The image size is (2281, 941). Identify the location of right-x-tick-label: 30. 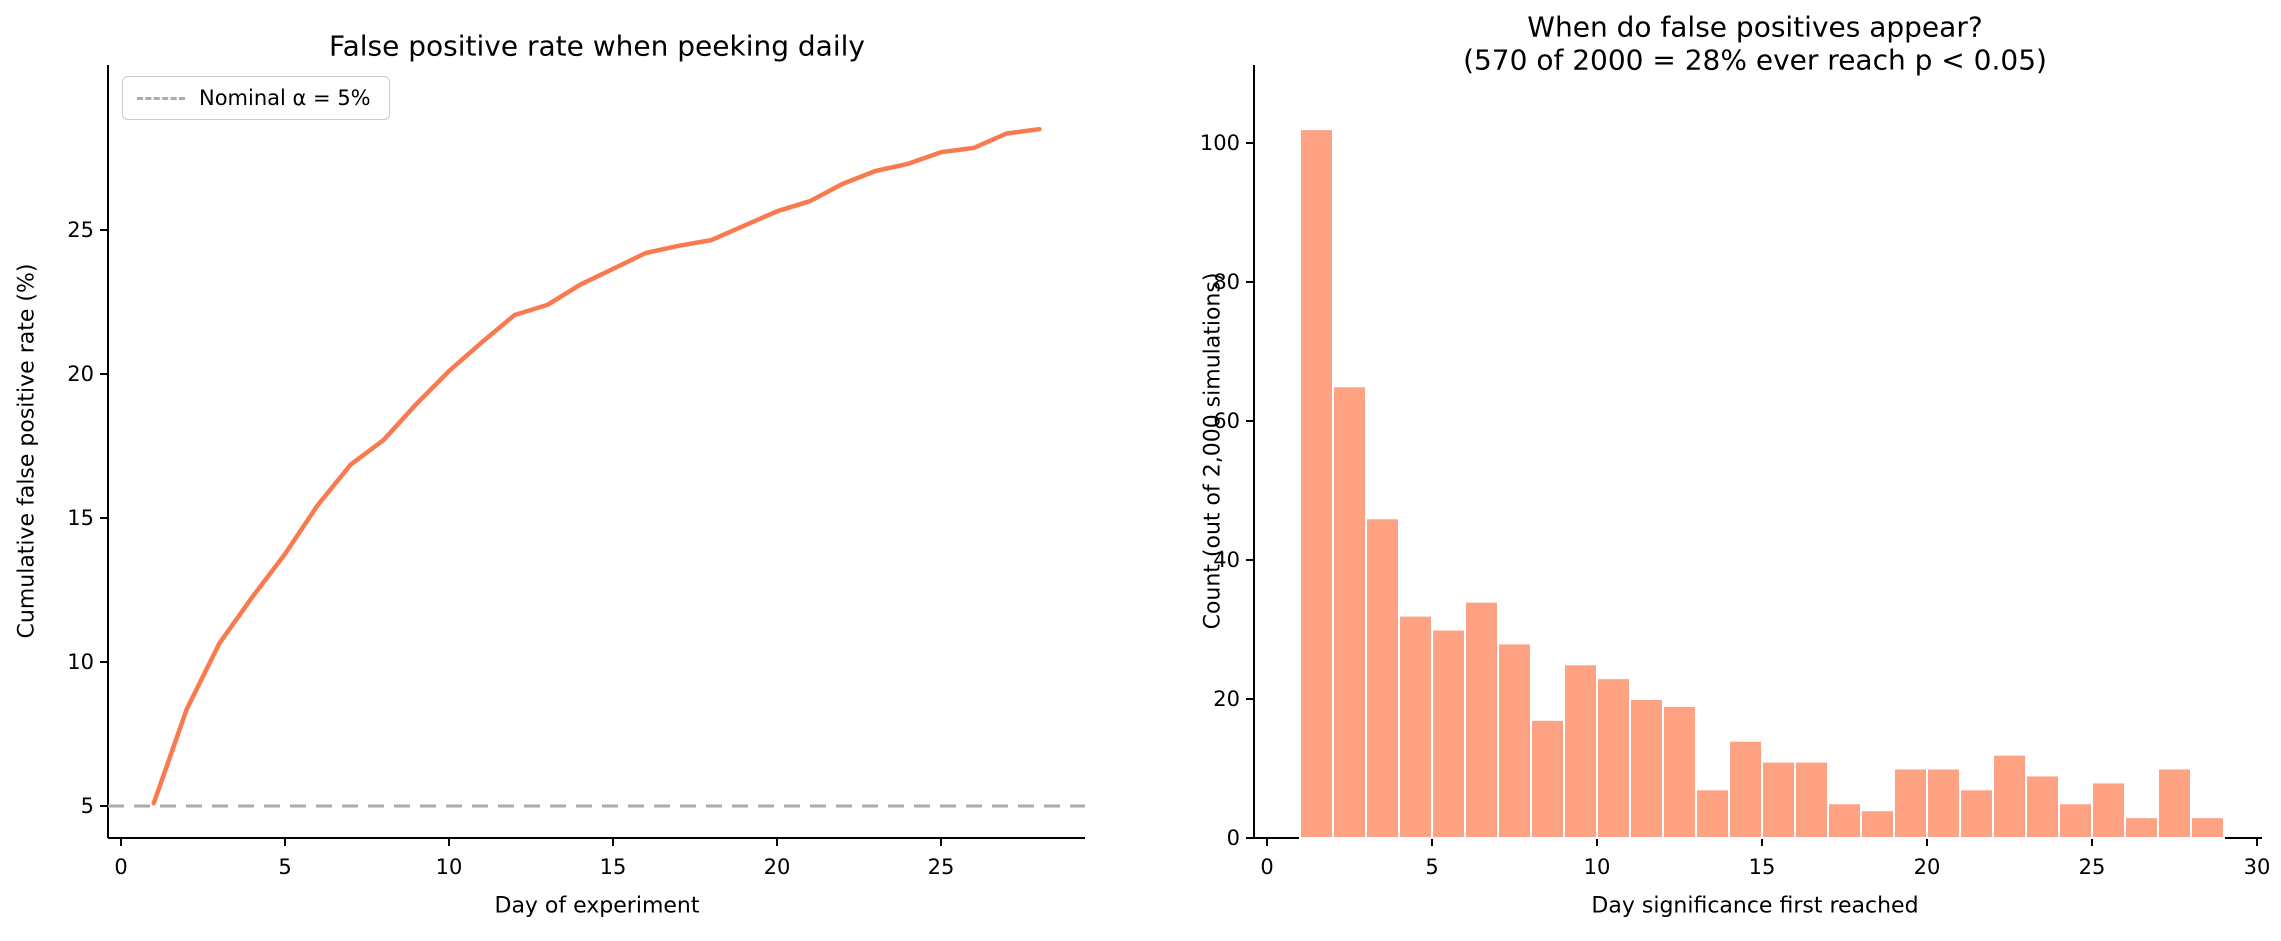
(2257, 867).